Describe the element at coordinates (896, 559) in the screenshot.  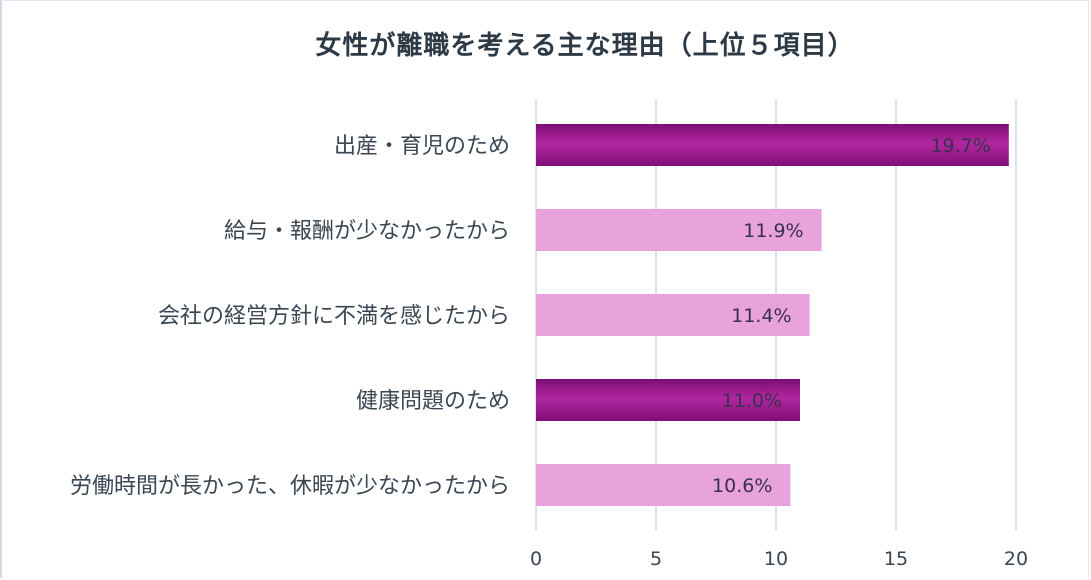
I see `x-tick-label: 15` at that location.